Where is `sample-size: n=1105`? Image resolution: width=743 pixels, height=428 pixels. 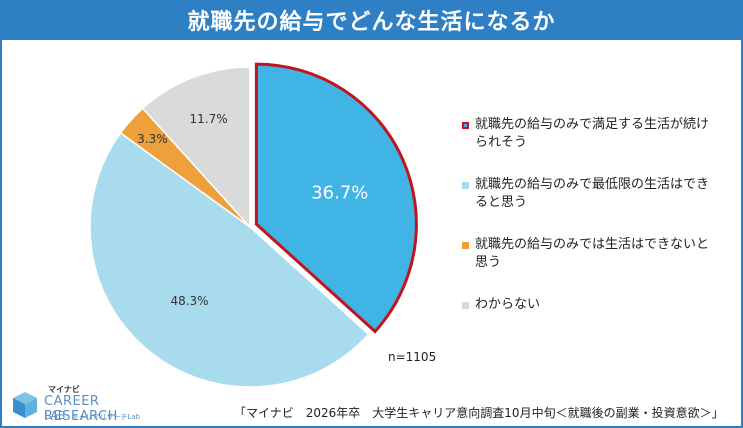
sample-size: n=1105 is located at coordinates (412, 357).